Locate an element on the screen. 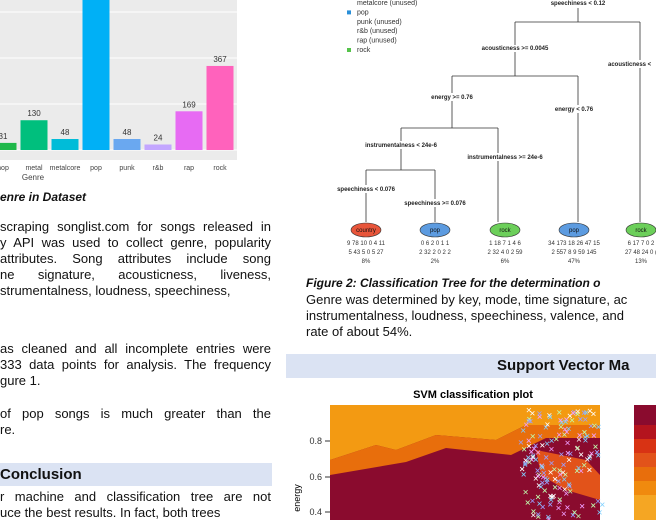 This screenshot has width=656, height=520. legend-label: pop is located at coordinates (363, 12).